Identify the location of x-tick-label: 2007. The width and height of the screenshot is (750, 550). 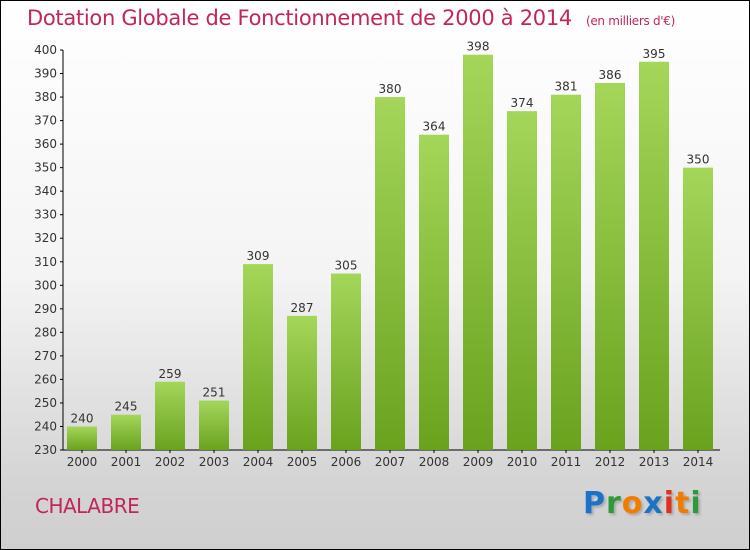
(390, 462).